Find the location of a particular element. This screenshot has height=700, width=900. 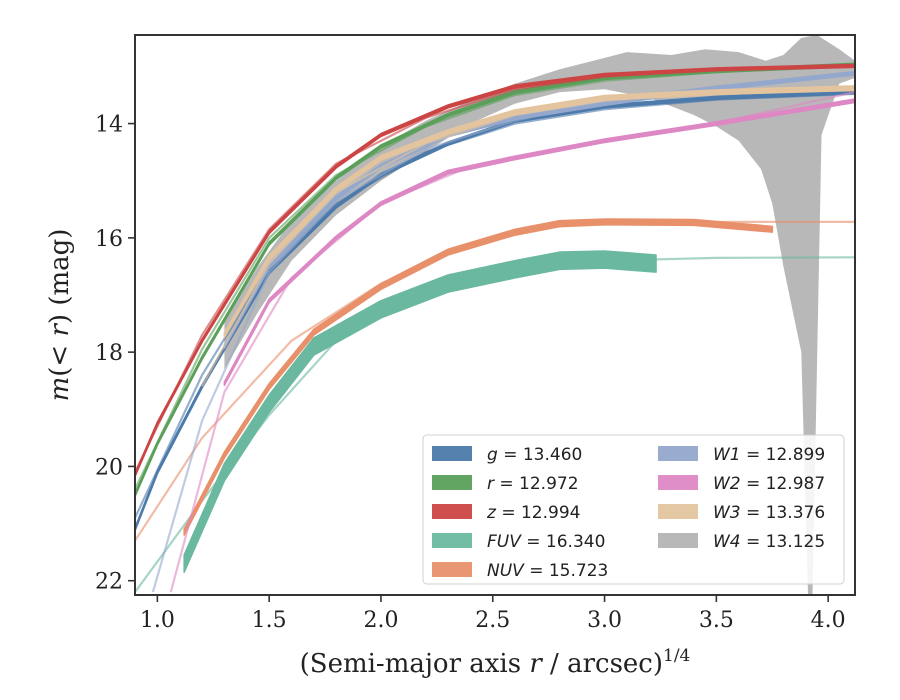

legend-swatch-w2 is located at coordinates (678, 482).